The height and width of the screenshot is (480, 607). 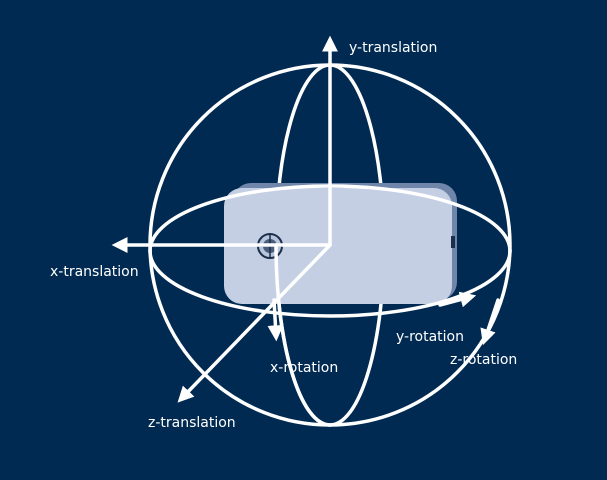 I want to click on x-rotation-arrowhead, so click(x=275, y=320).